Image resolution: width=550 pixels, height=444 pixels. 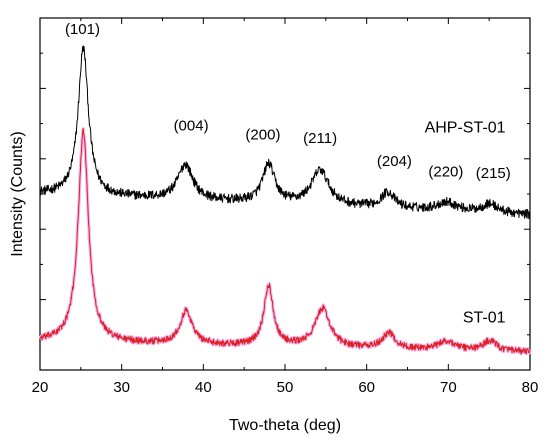 What do you see at coordinates (394, 161) in the screenshot?
I see `peak-label: (204)` at bounding box center [394, 161].